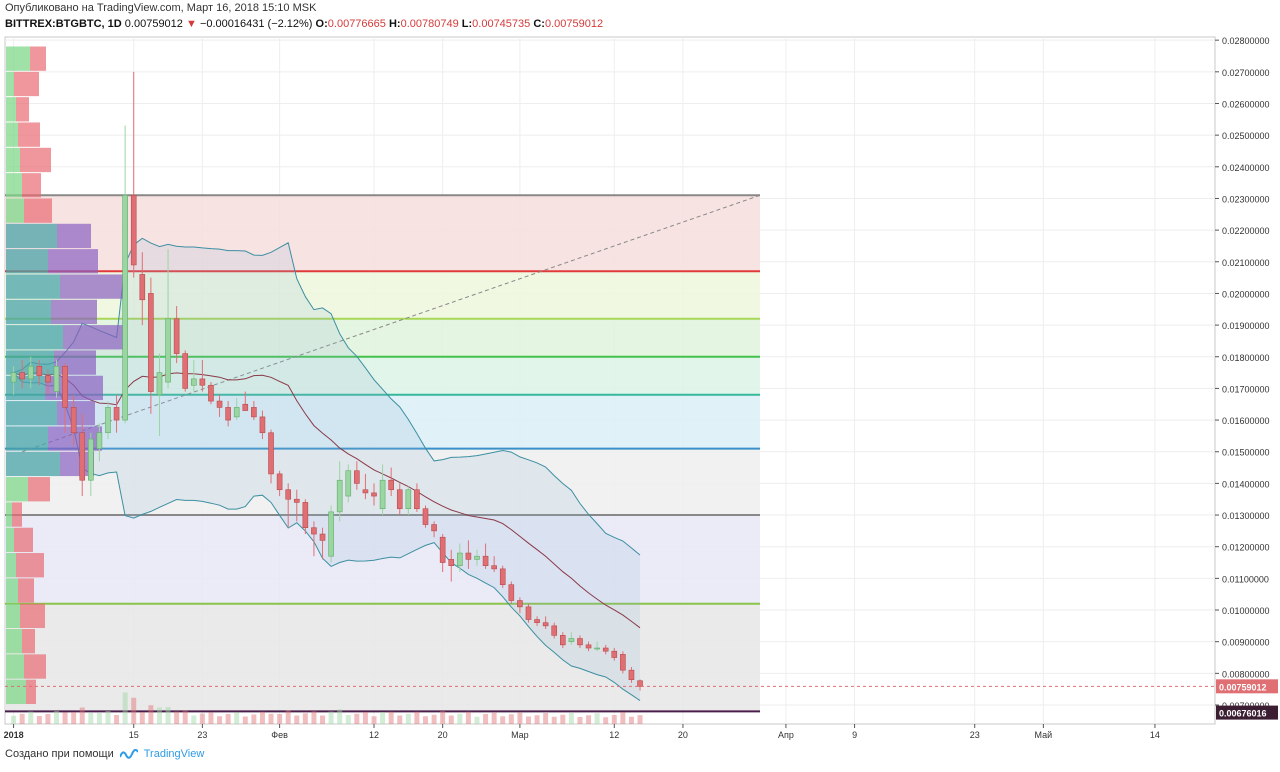 Image resolution: width=1280 pixels, height=772 pixels. What do you see at coordinates (279, 735) in the screenshot?
I see `x-tick-label: Фев` at bounding box center [279, 735].